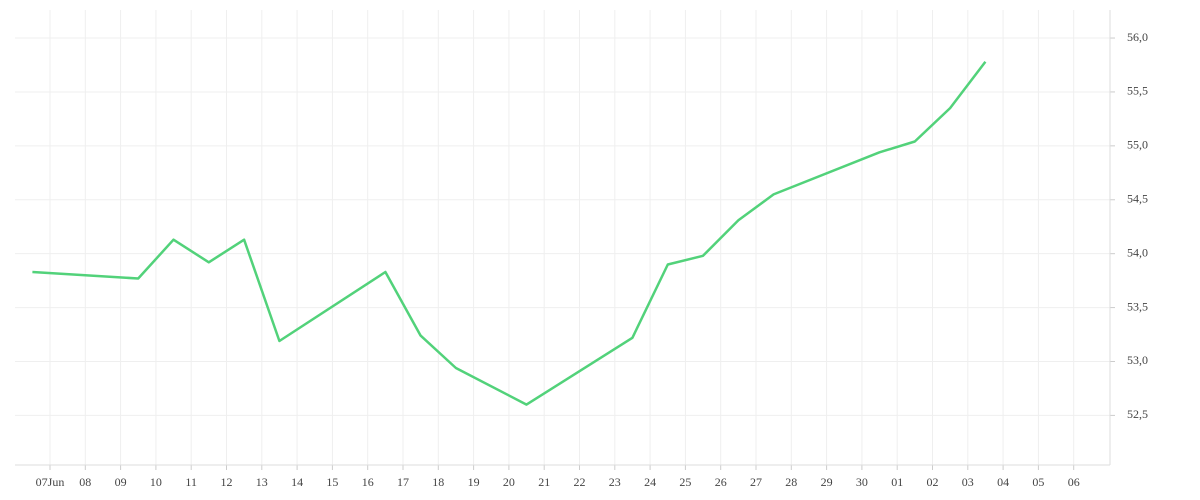 The image size is (1200, 500). I want to click on x-tick-label: 06, so click(1074, 482).